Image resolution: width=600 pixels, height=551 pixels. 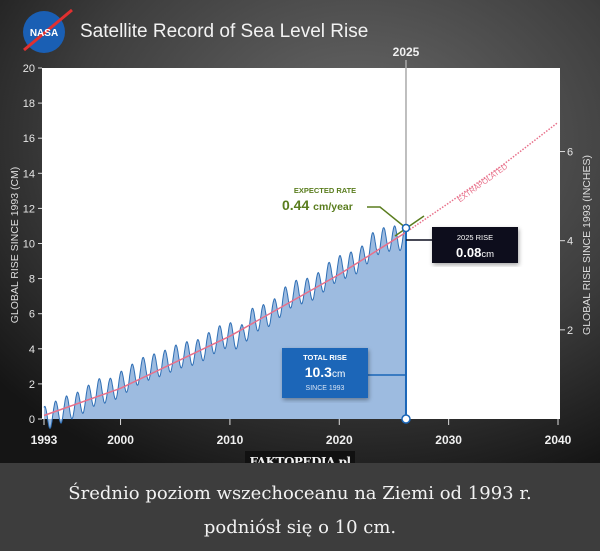 What do you see at coordinates (230, 440) in the screenshot?
I see `x-tick-label: 2010` at bounding box center [230, 440].